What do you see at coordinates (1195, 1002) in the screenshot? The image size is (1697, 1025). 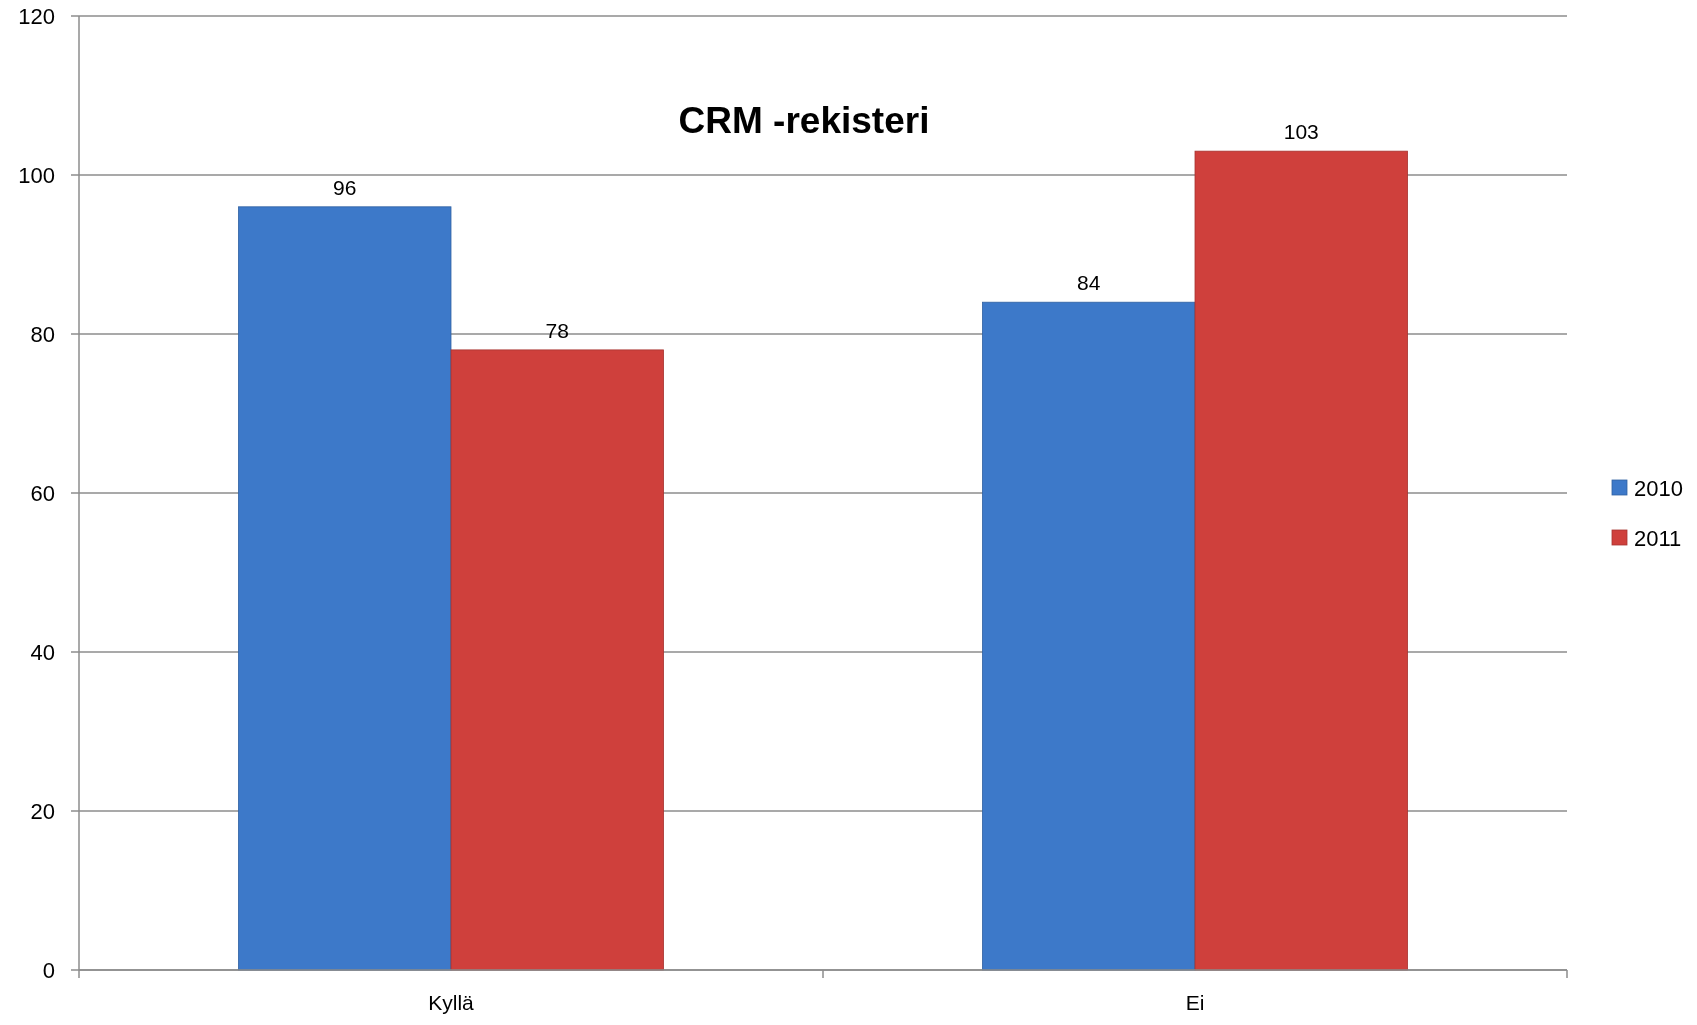 I see `x-tick-label: Ei` at bounding box center [1195, 1002].